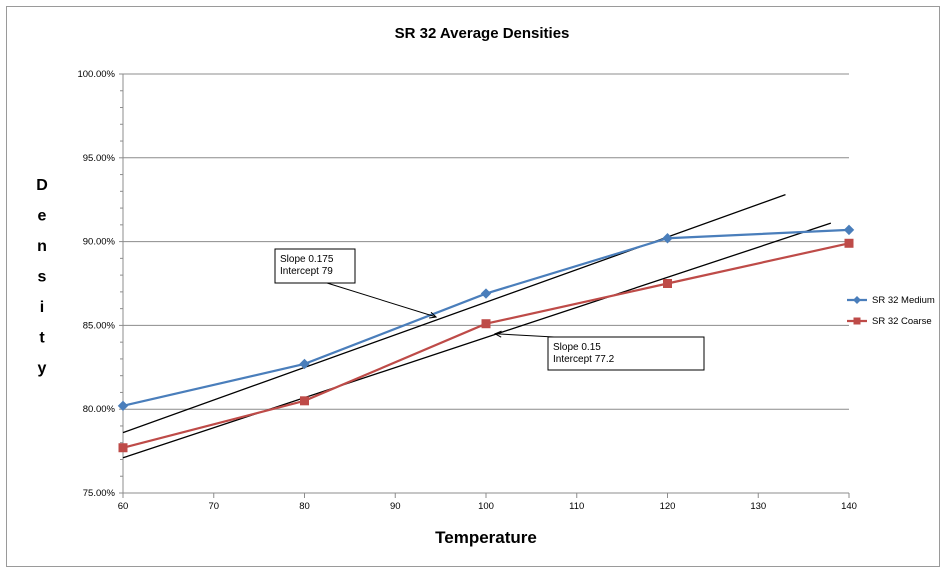 The image size is (947, 574). What do you see at coordinates (42, 338) in the screenshot?
I see `y-axis-label-letter: t` at bounding box center [42, 338].